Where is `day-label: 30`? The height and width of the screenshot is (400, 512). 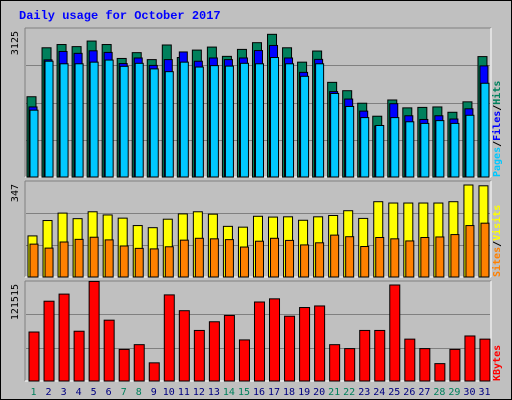 day-label: 30 is located at coordinates (469, 392).